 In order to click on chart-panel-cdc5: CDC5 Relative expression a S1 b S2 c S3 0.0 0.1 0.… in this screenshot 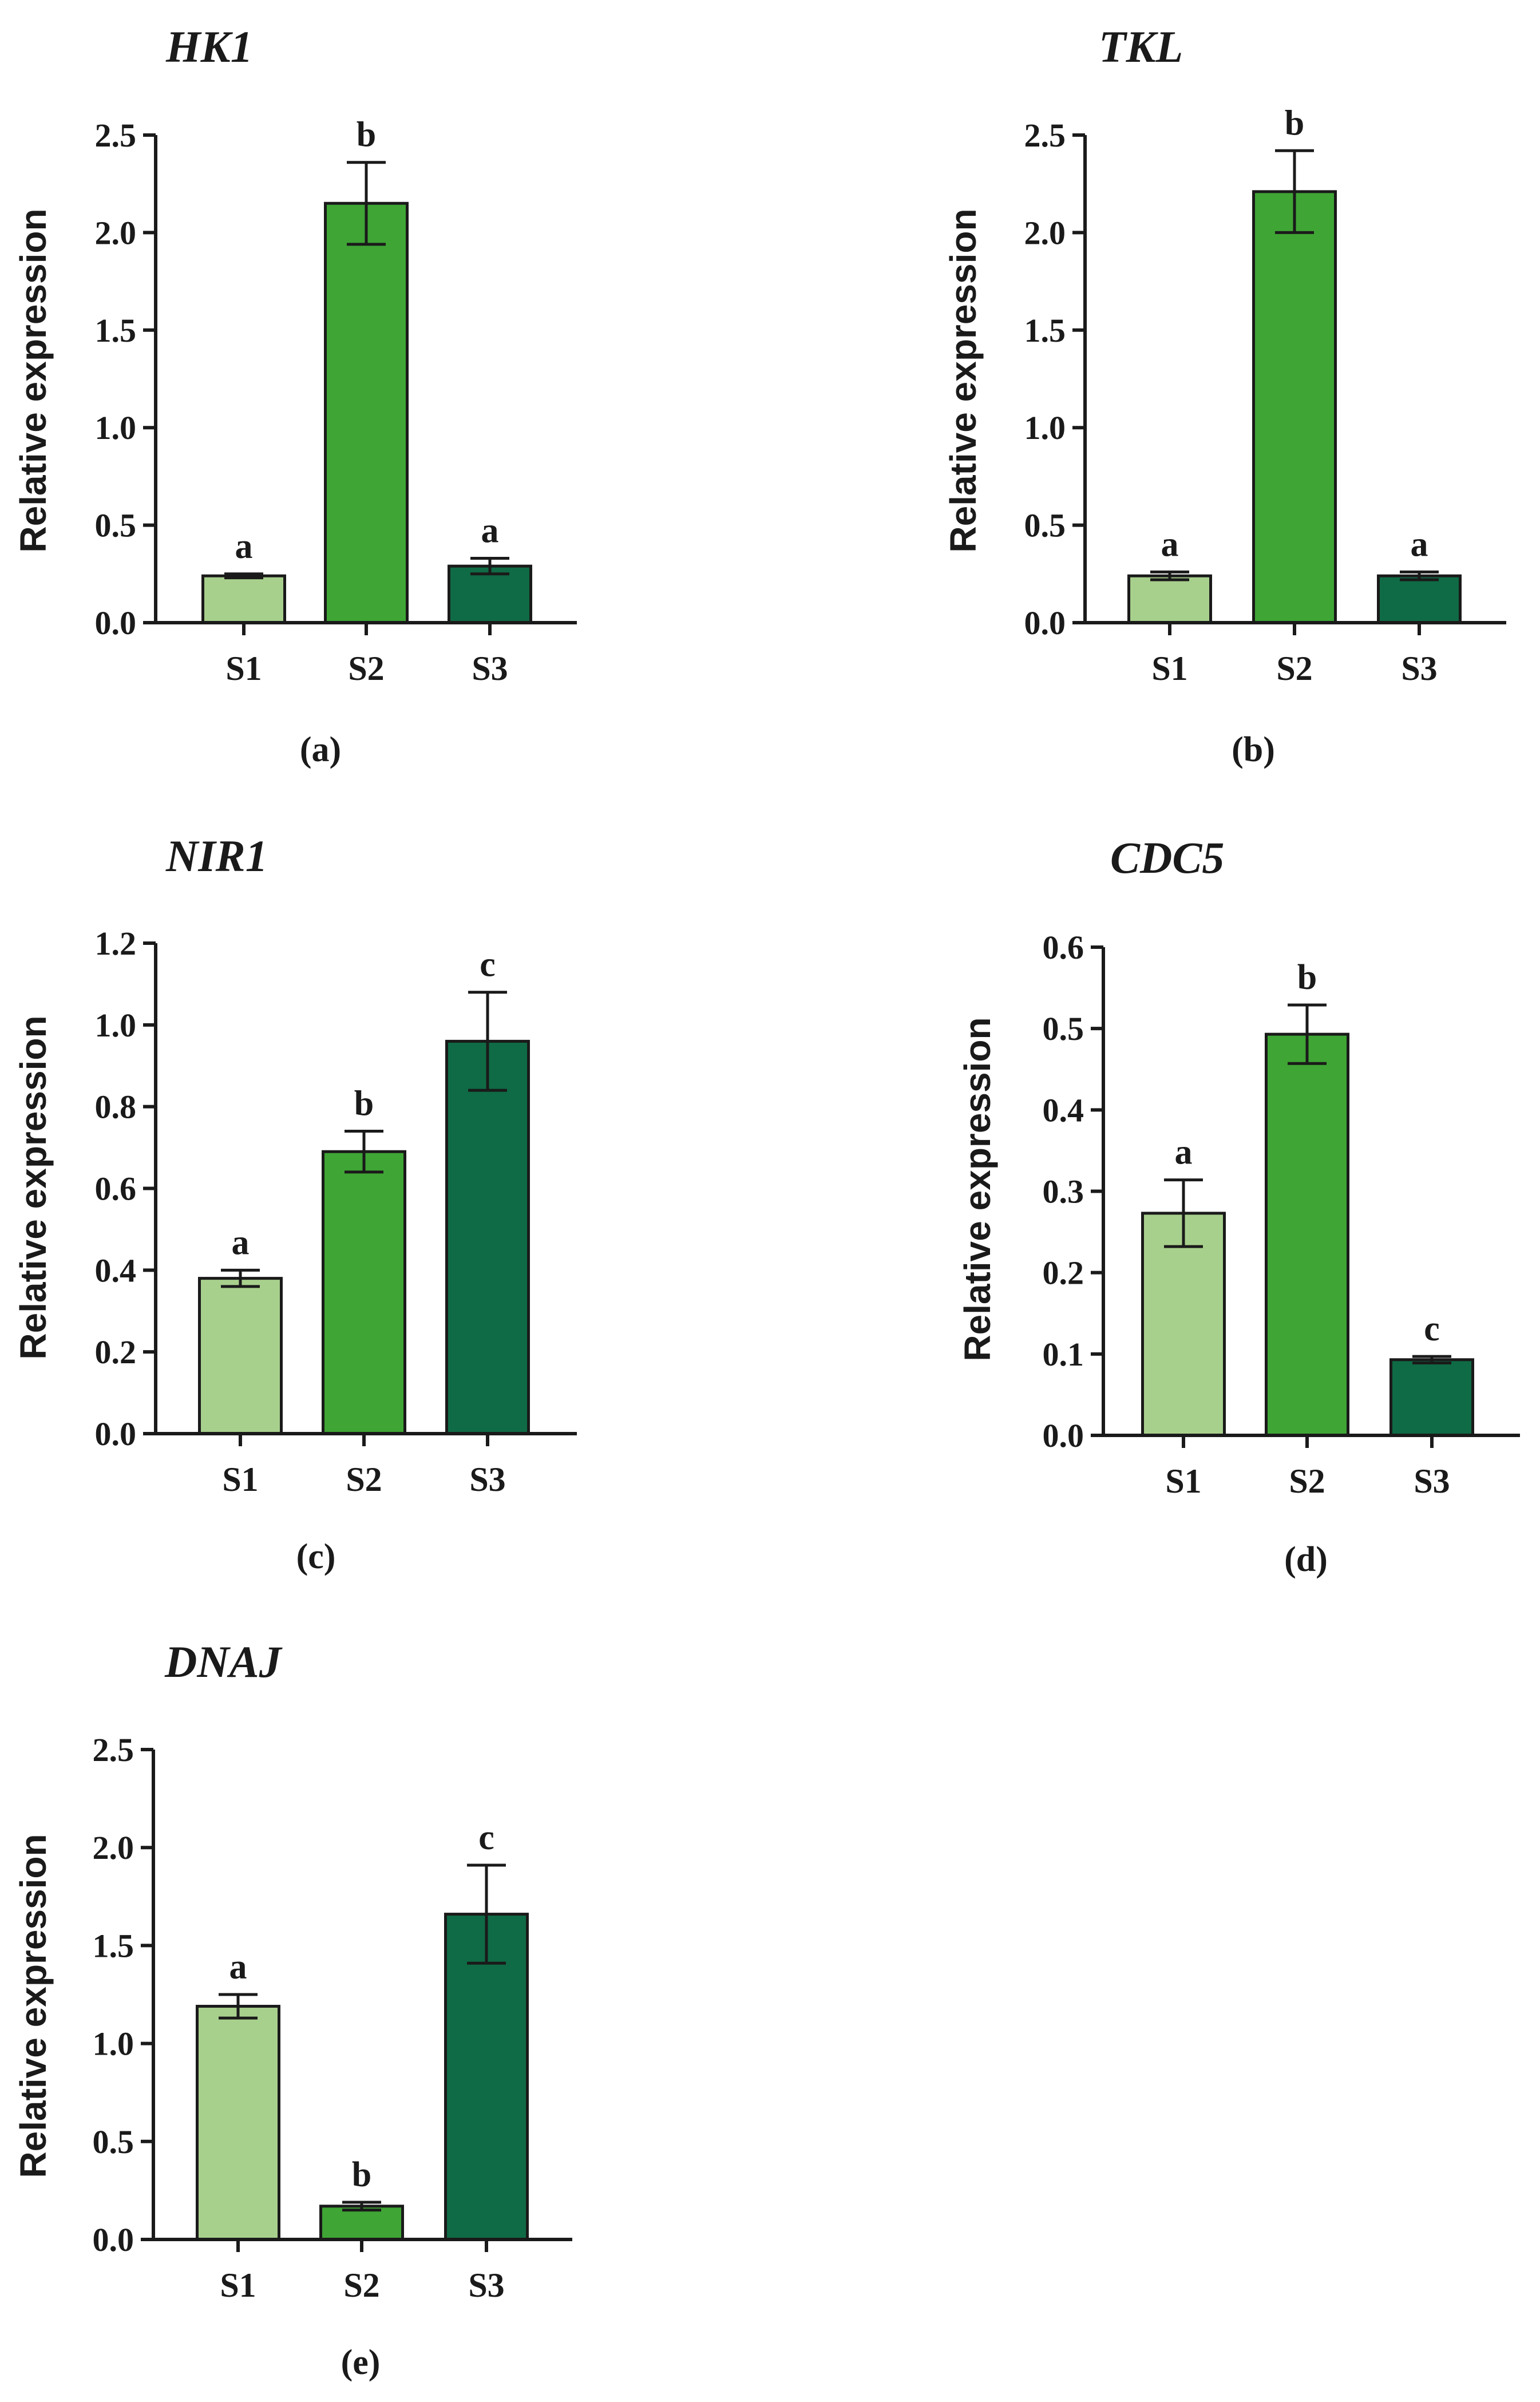, I will do `click(1239, 1206)`.